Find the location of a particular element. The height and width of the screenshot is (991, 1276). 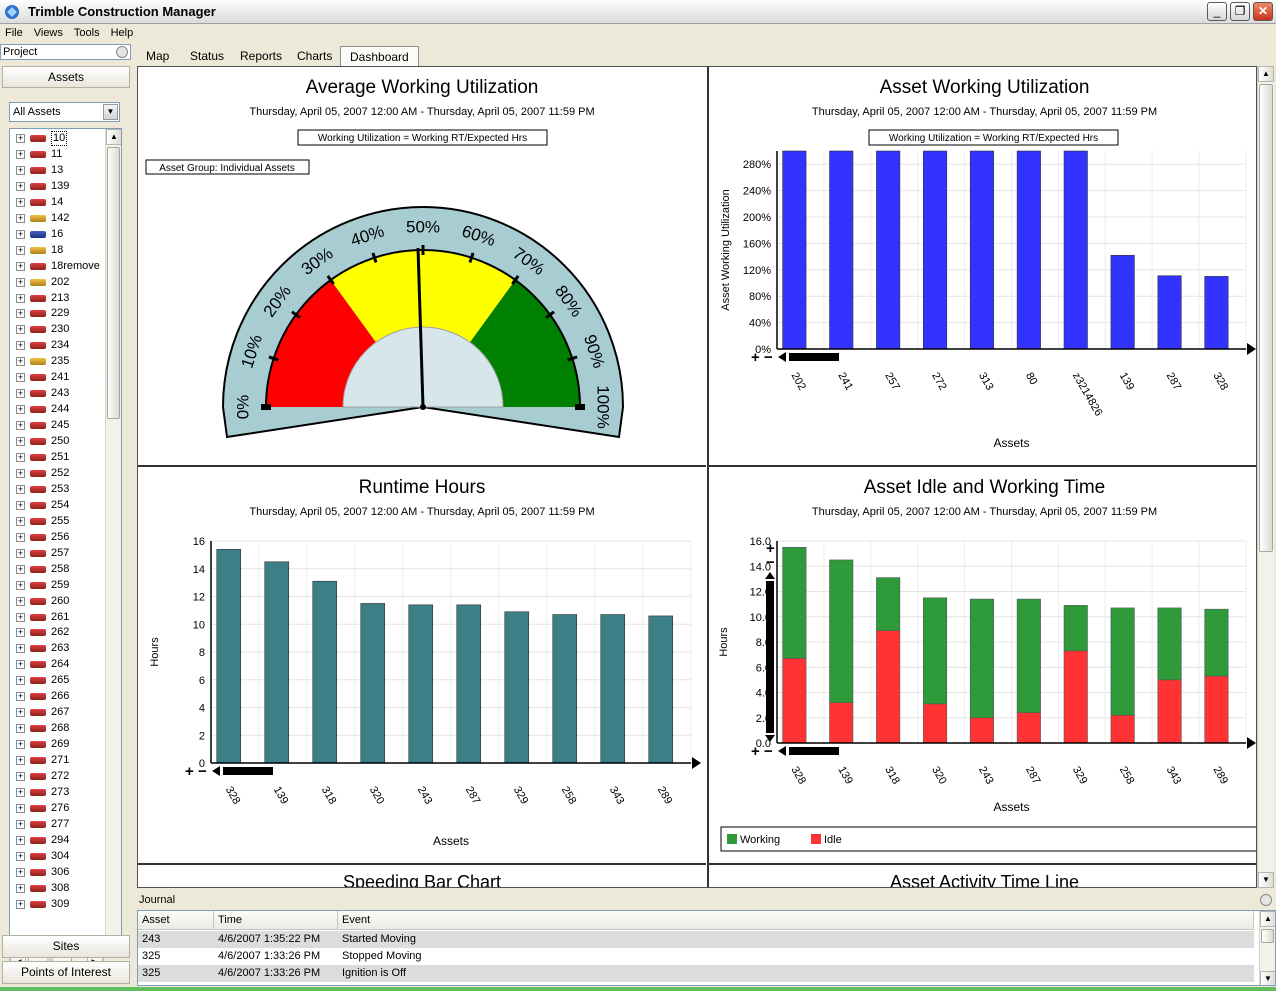

dashboard-scrollbar: ▲ ▼ is located at coordinates (1265, 477).